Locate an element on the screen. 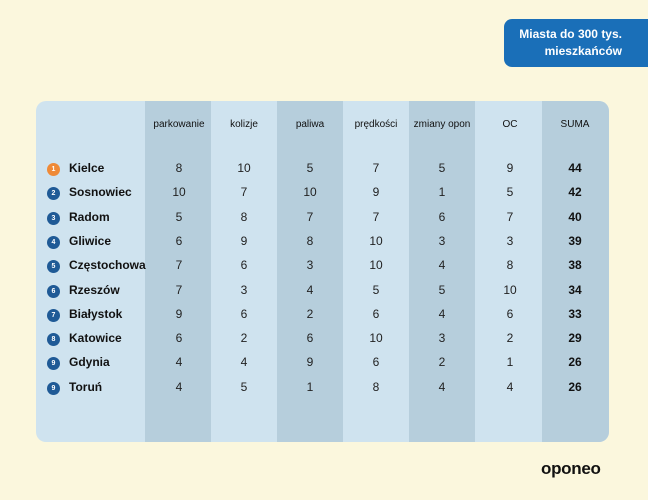  rank-badge: 5 is located at coordinates (53, 267).